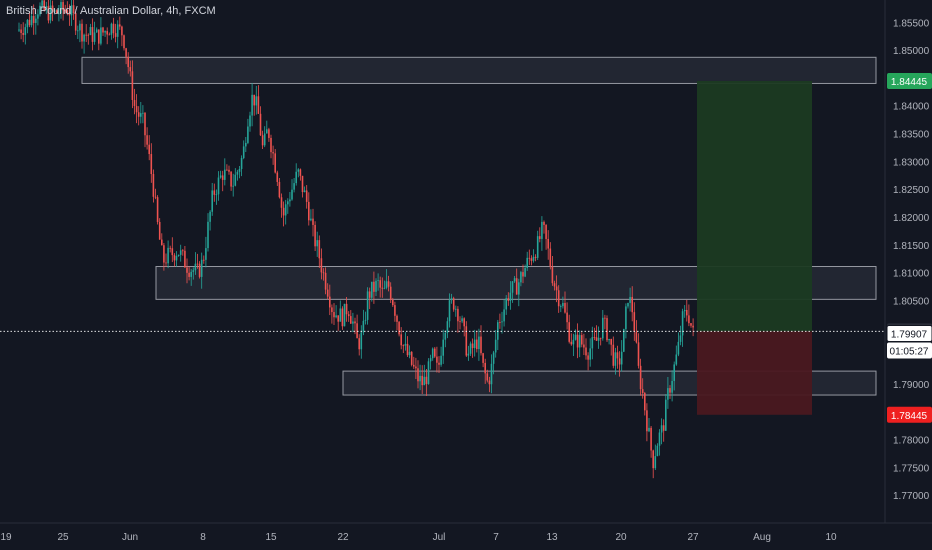 This screenshot has width=932, height=550. What do you see at coordinates (754, 206) in the screenshot?
I see `position-target-zone` at bounding box center [754, 206].